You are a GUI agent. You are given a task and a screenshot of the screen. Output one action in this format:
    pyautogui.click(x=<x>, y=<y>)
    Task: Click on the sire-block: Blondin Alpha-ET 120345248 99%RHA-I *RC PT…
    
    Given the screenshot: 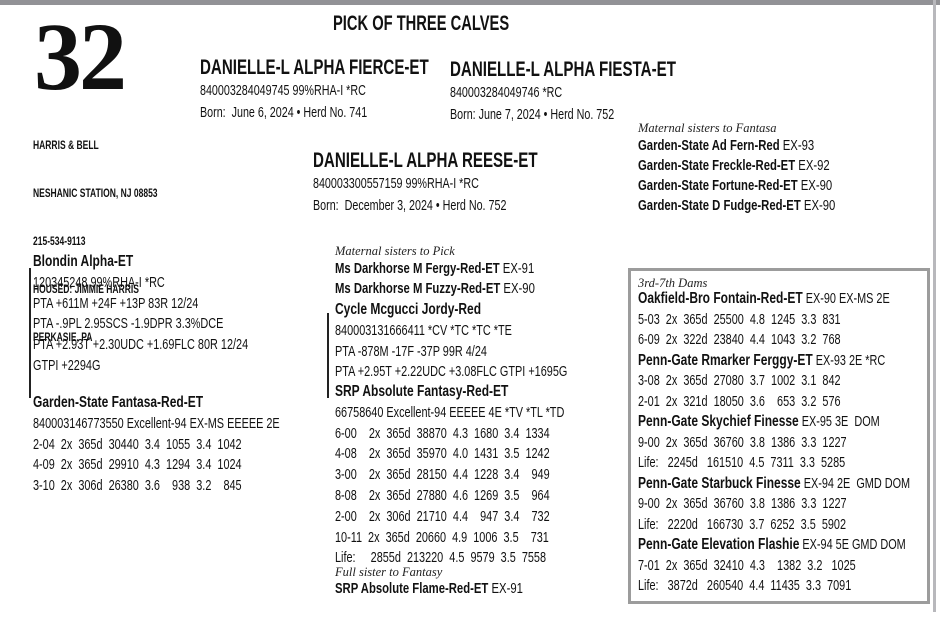 What is the action you would take?
    pyautogui.click(x=140, y=314)
    